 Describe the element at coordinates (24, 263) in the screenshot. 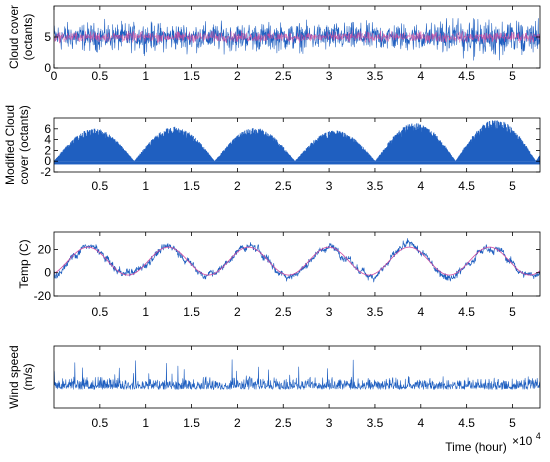

I see `y-axis-label: Temp (C)` at that location.